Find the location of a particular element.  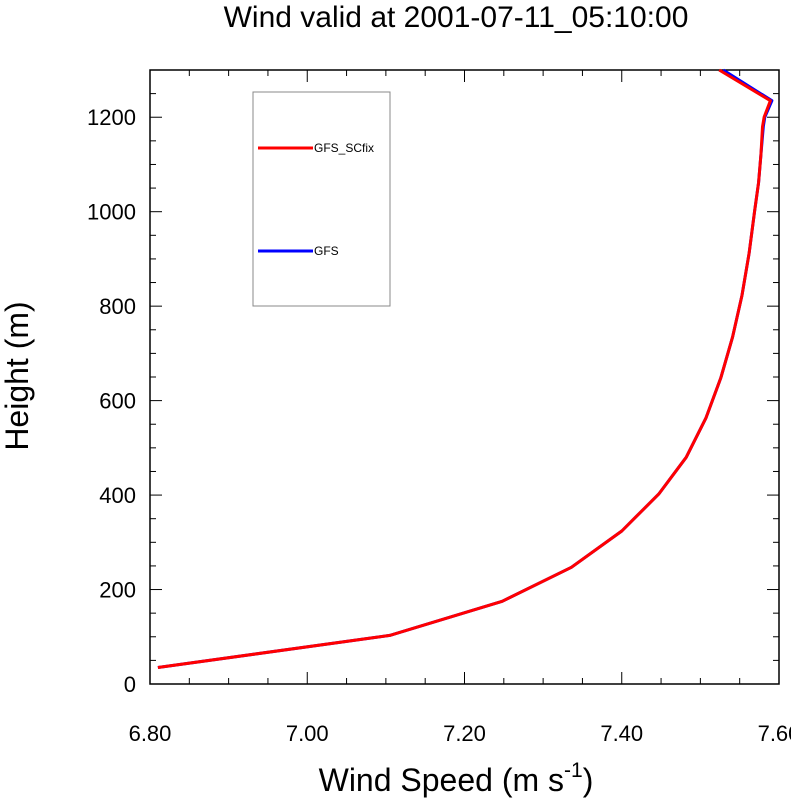

x-tick-label: 7.00 is located at coordinates (307, 733).